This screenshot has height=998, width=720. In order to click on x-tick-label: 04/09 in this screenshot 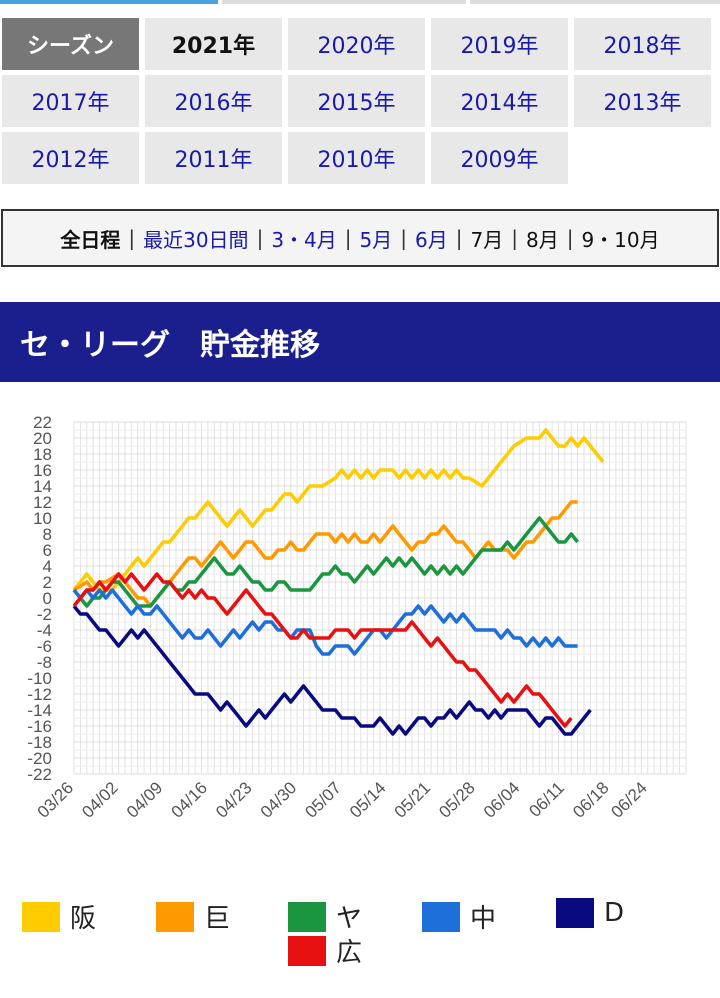, I will do `click(145, 800)`.